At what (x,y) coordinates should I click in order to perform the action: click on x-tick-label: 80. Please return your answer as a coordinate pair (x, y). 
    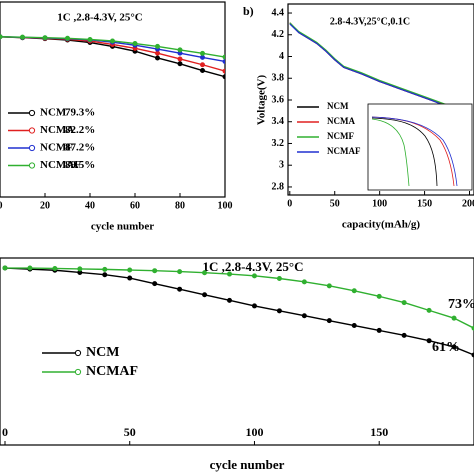
    Looking at the image, I should click on (180, 205).